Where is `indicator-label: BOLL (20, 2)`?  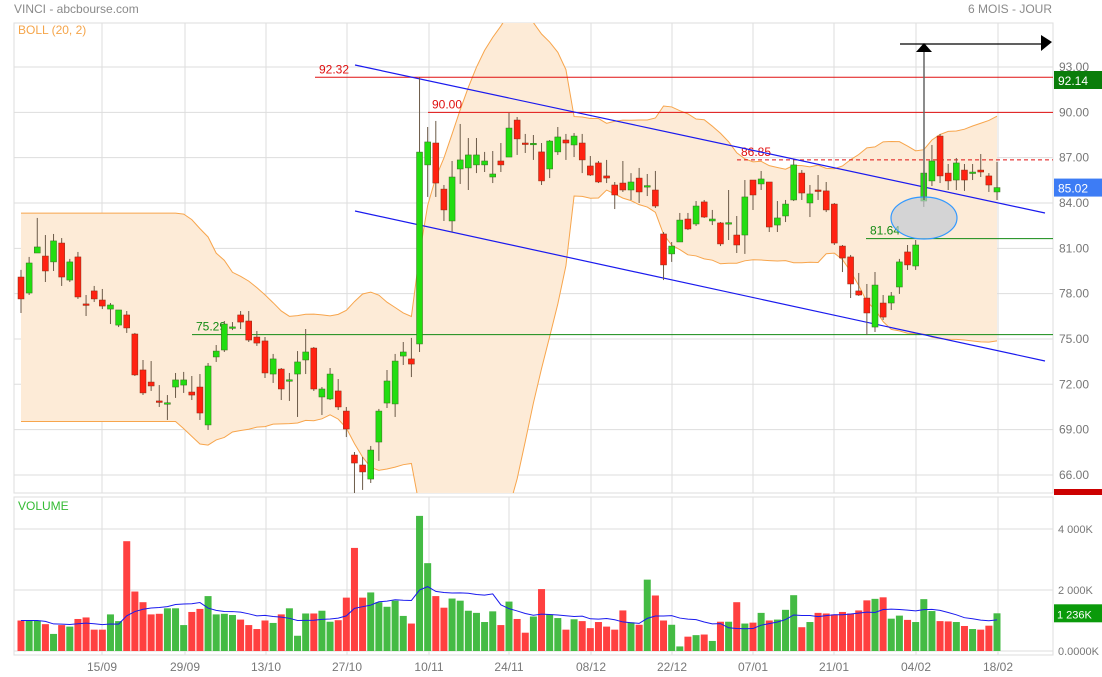
indicator-label: BOLL (20, 2) is located at coordinates (52, 30).